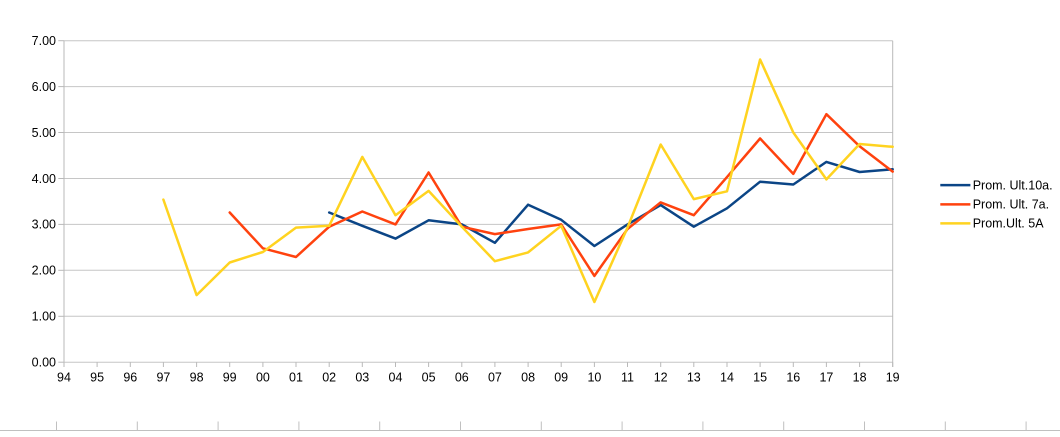 The height and width of the screenshot is (437, 1060). What do you see at coordinates (230, 378) in the screenshot?
I see `svg-text: 99` at bounding box center [230, 378].